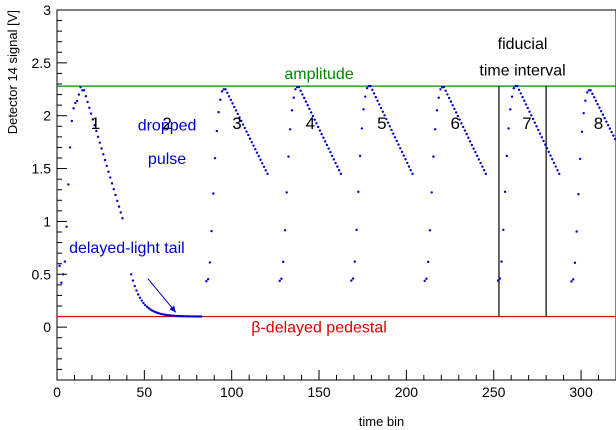  What do you see at coordinates (42, 274) in the screenshot?
I see `y-tick-label: 0.5` at bounding box center [42, 274].